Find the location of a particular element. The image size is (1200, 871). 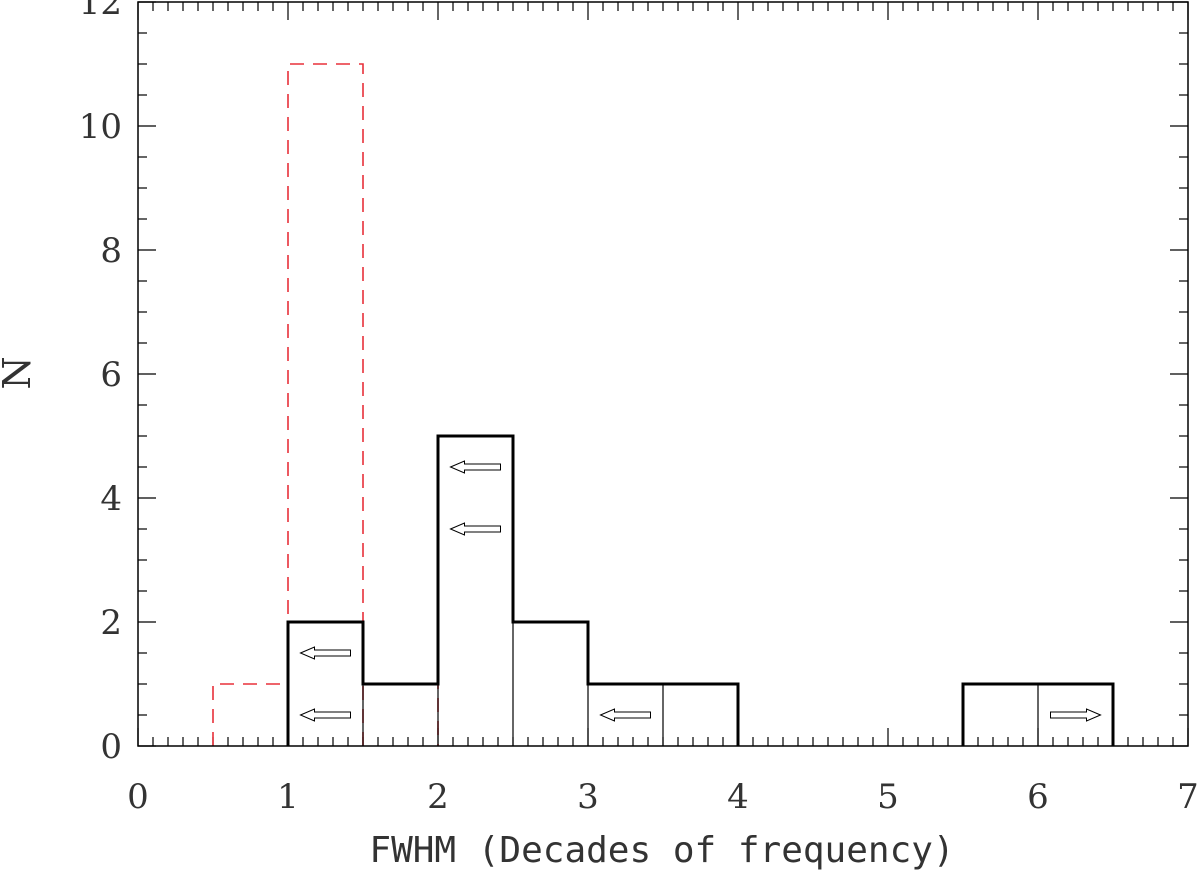

y-axis-label: N is located at coordinates (19, 372).